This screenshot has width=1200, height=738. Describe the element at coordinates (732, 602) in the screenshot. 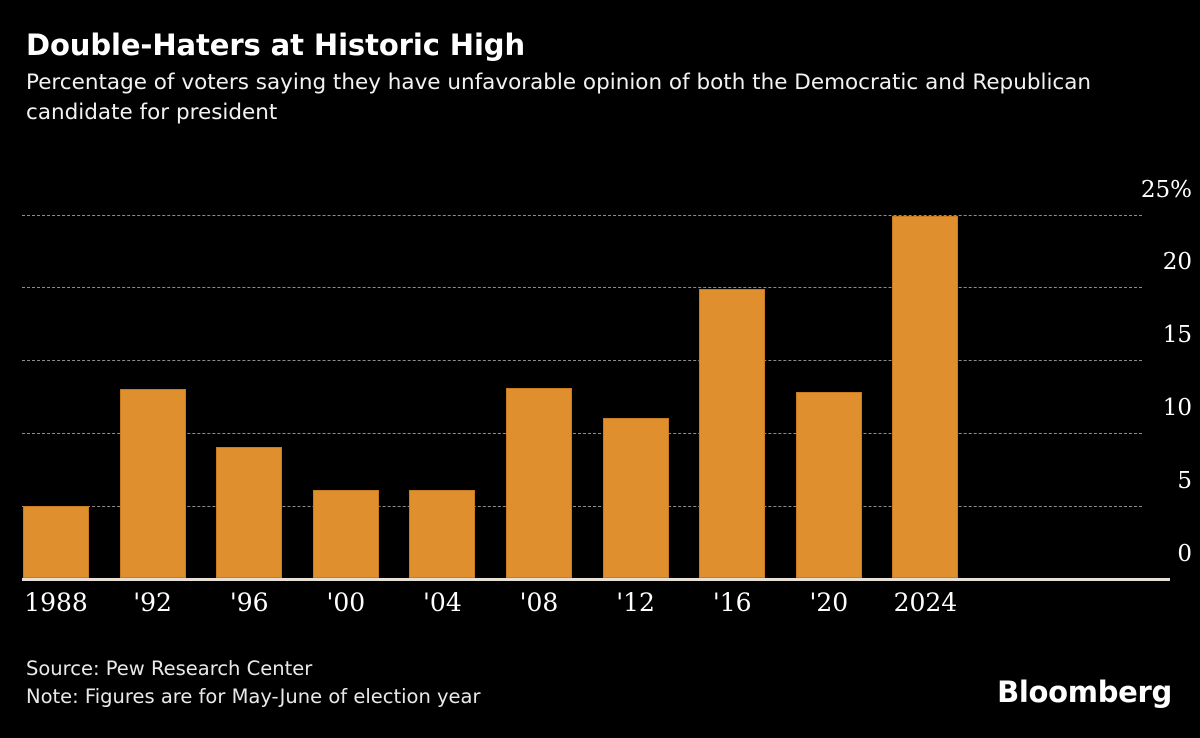

I see `x-tick-label: '16` at that location.